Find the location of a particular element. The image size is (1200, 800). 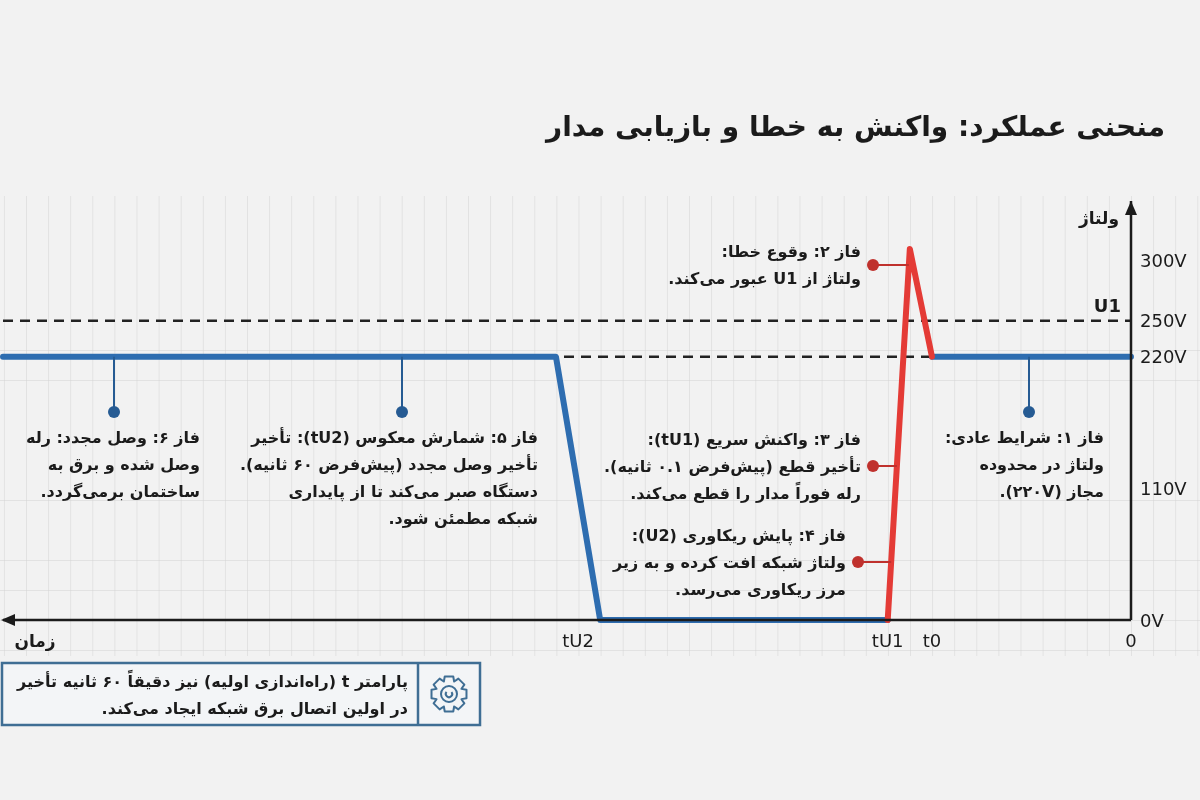

annotation: فاز ۳: واکنش سریع (tU1): تأخیر قطع (پیش‌فرض ۰.۱ ثانیه). رله فوراً مدار را قطع می‌کند. is located at coordinates (732, 466).